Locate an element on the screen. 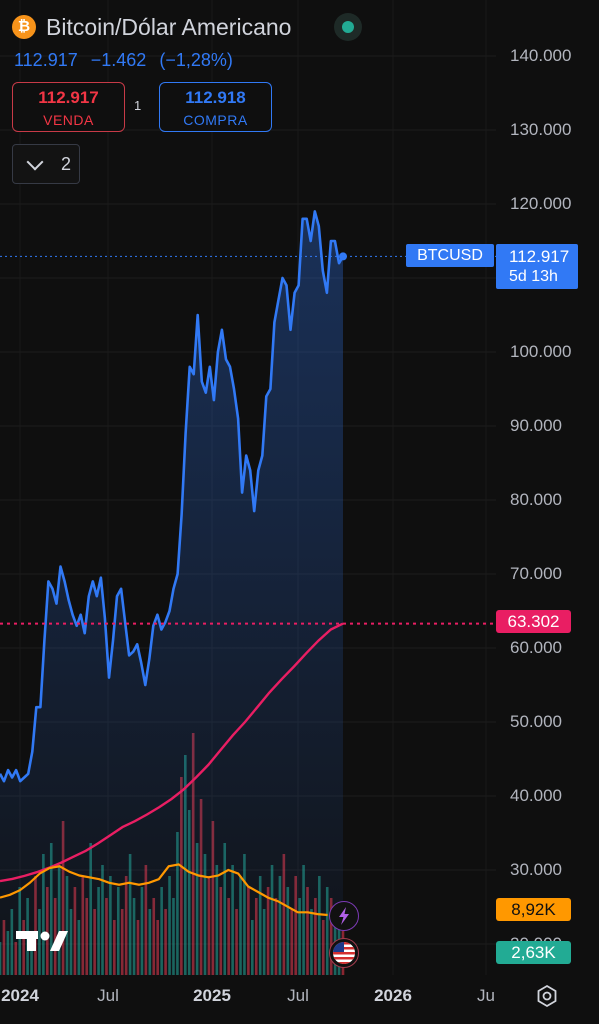  symbol-title: Bitcoin/Dólar Americano is located at coordinates (169, 27).